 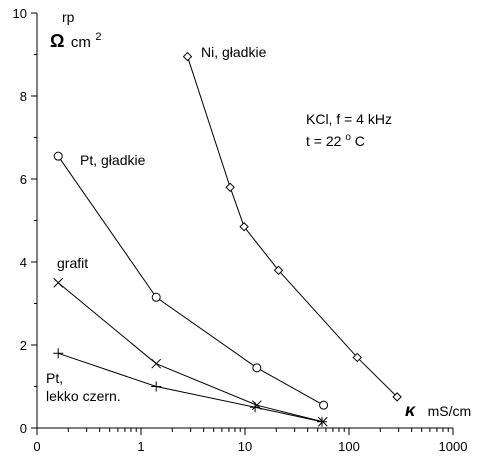 I want to click on conditions-line-2: t = 22 o C, so click(x=335, y=138).